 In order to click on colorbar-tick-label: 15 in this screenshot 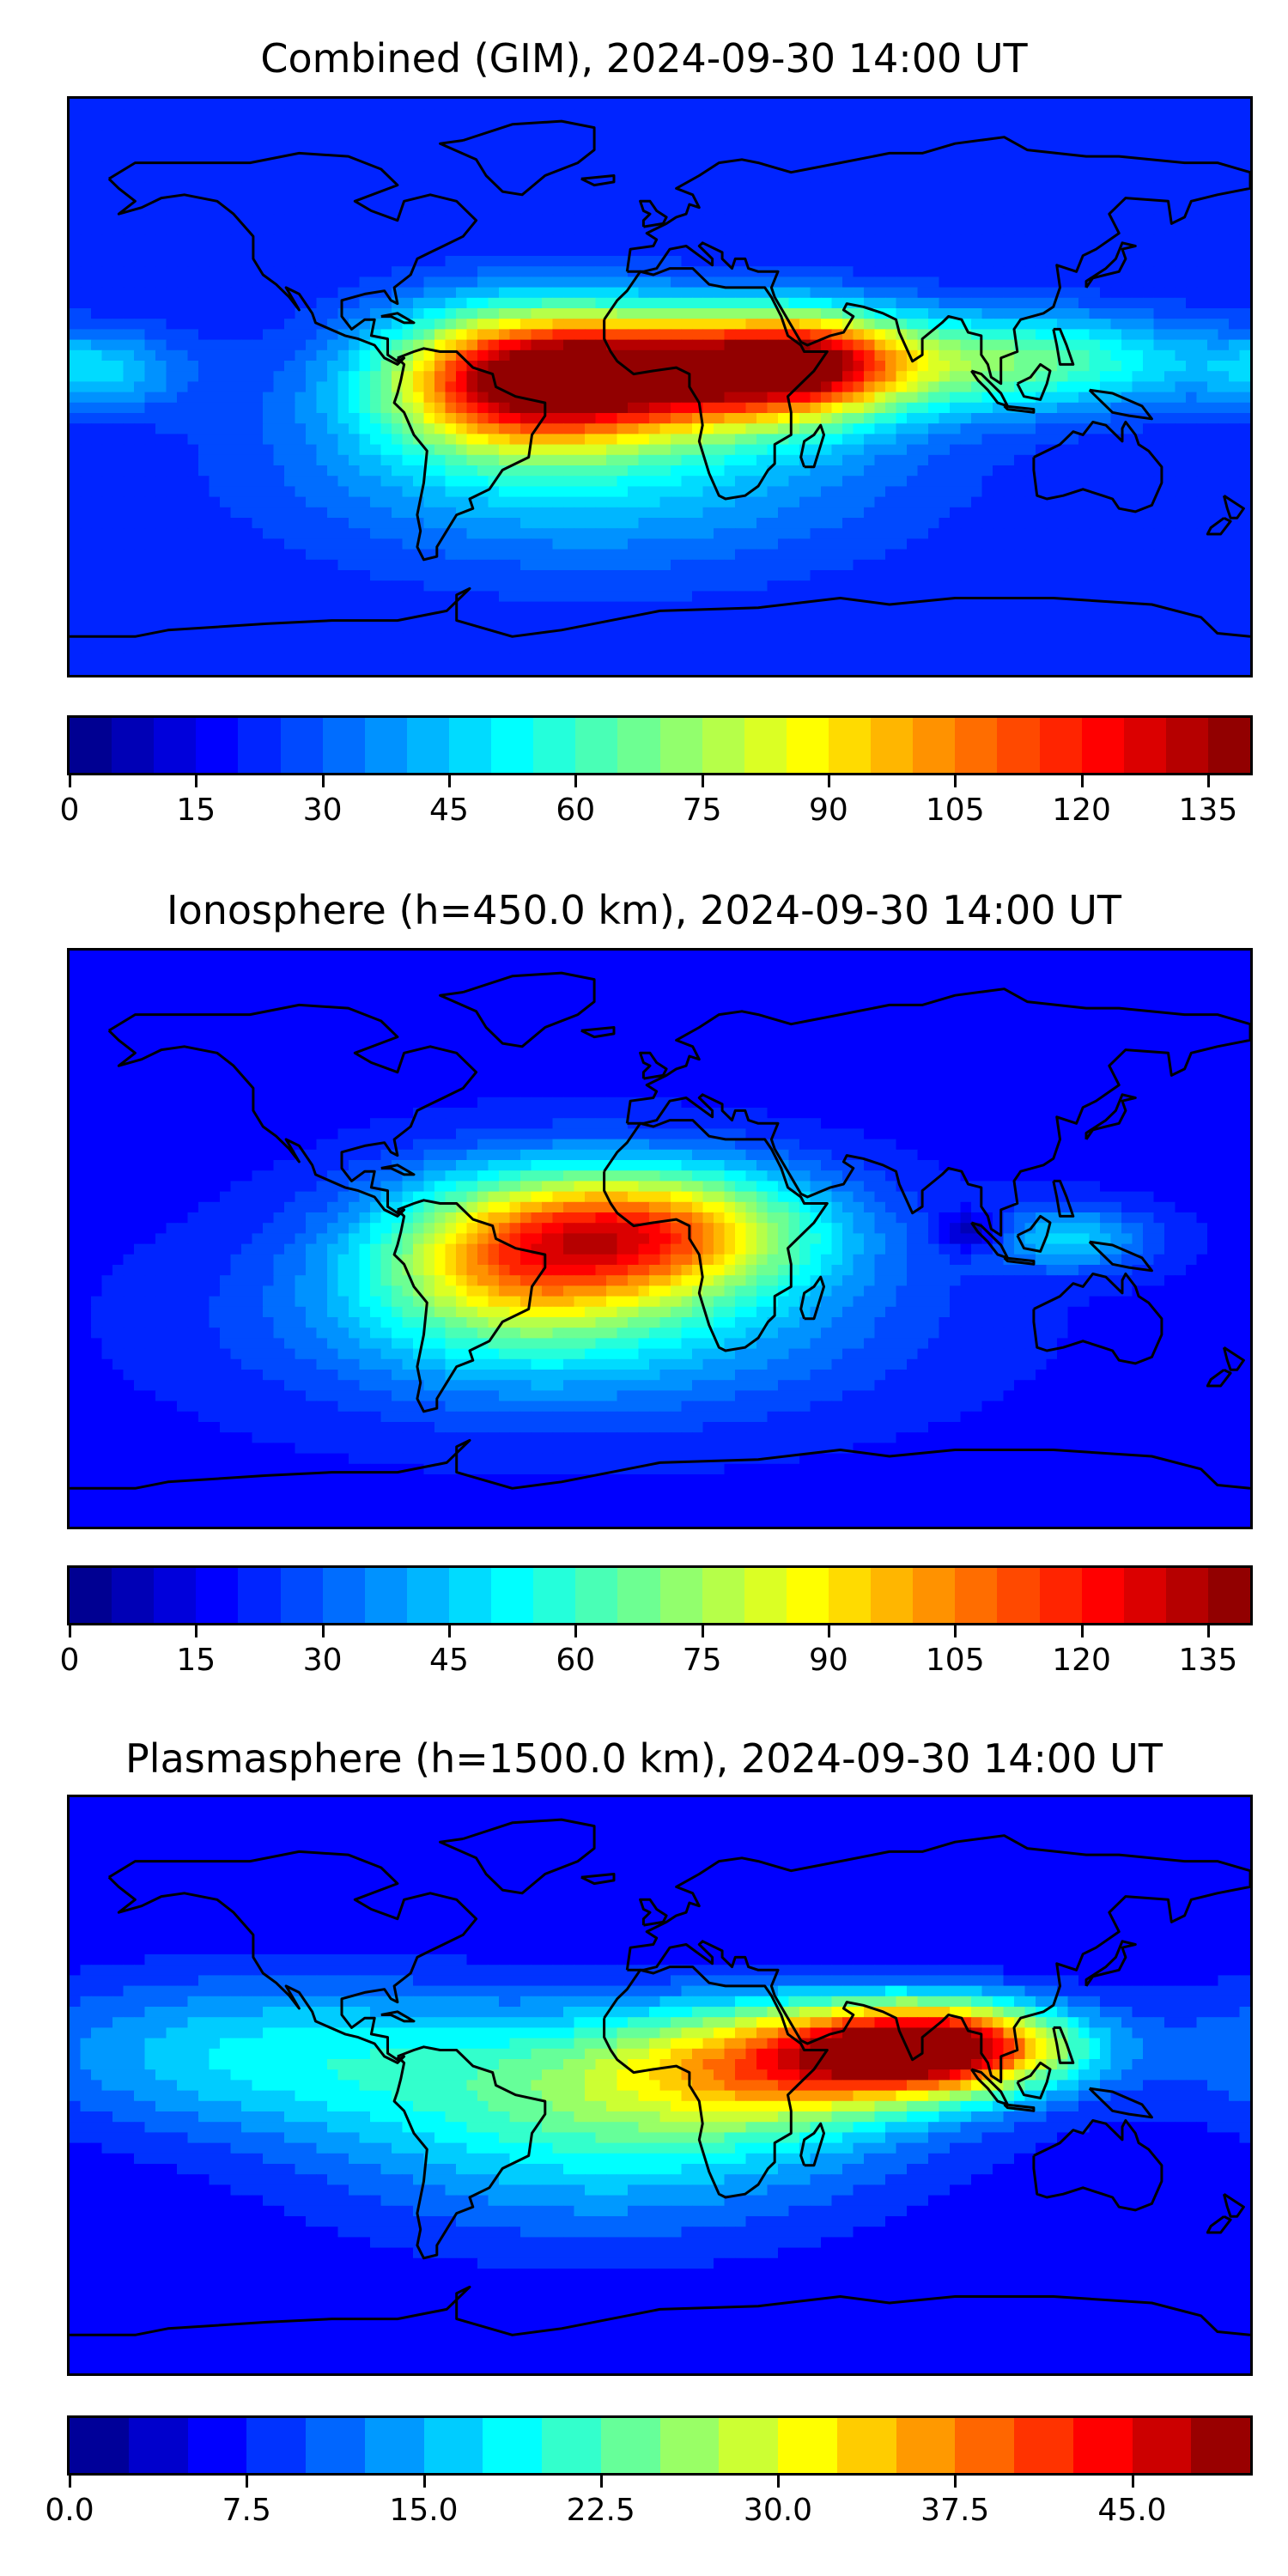, I will do `click(196, 1660)`.